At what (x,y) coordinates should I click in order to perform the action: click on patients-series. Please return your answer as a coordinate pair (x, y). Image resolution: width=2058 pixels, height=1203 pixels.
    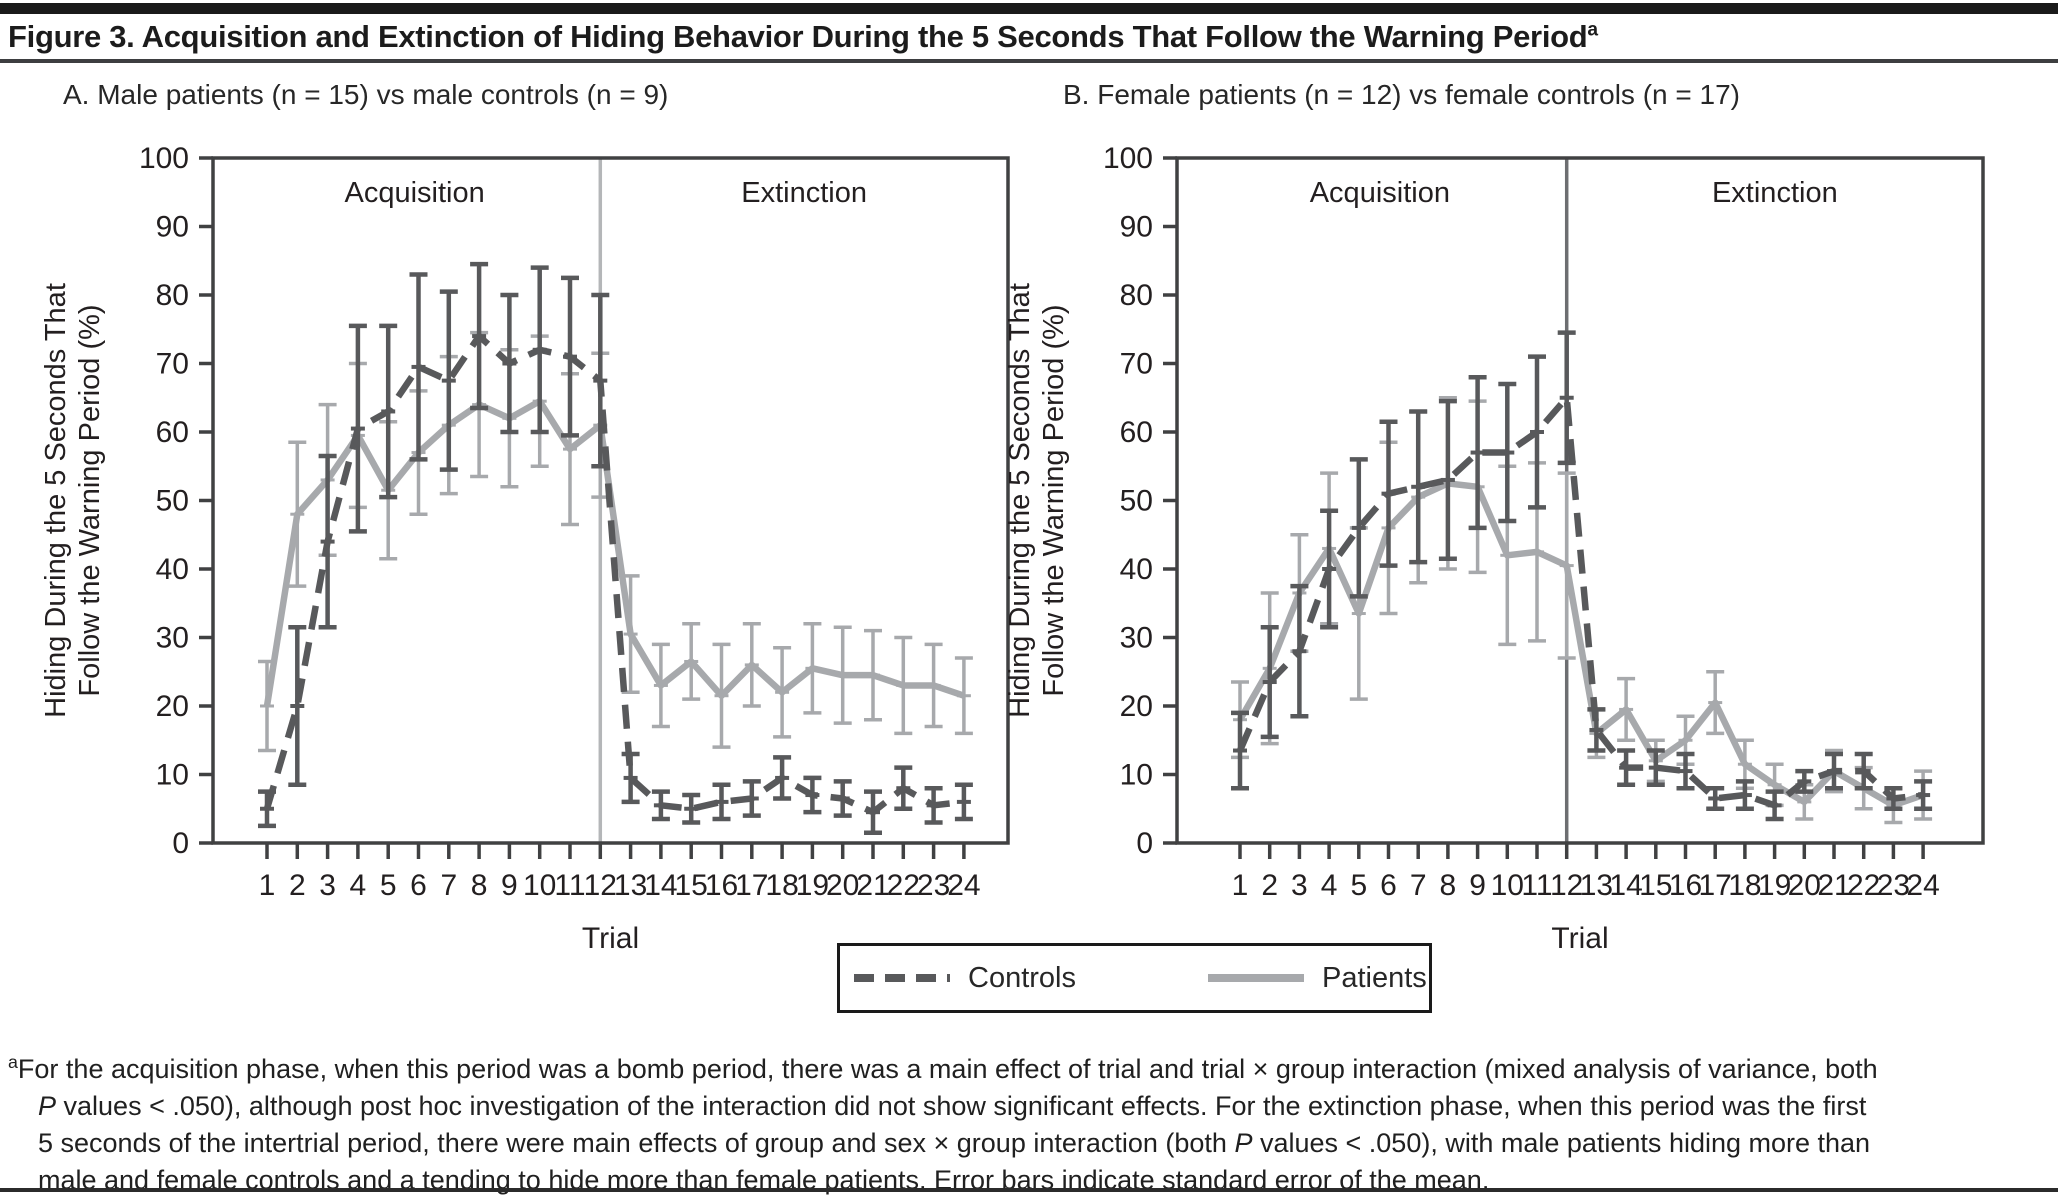
    Looking at the image, I should click on (1582, 610).